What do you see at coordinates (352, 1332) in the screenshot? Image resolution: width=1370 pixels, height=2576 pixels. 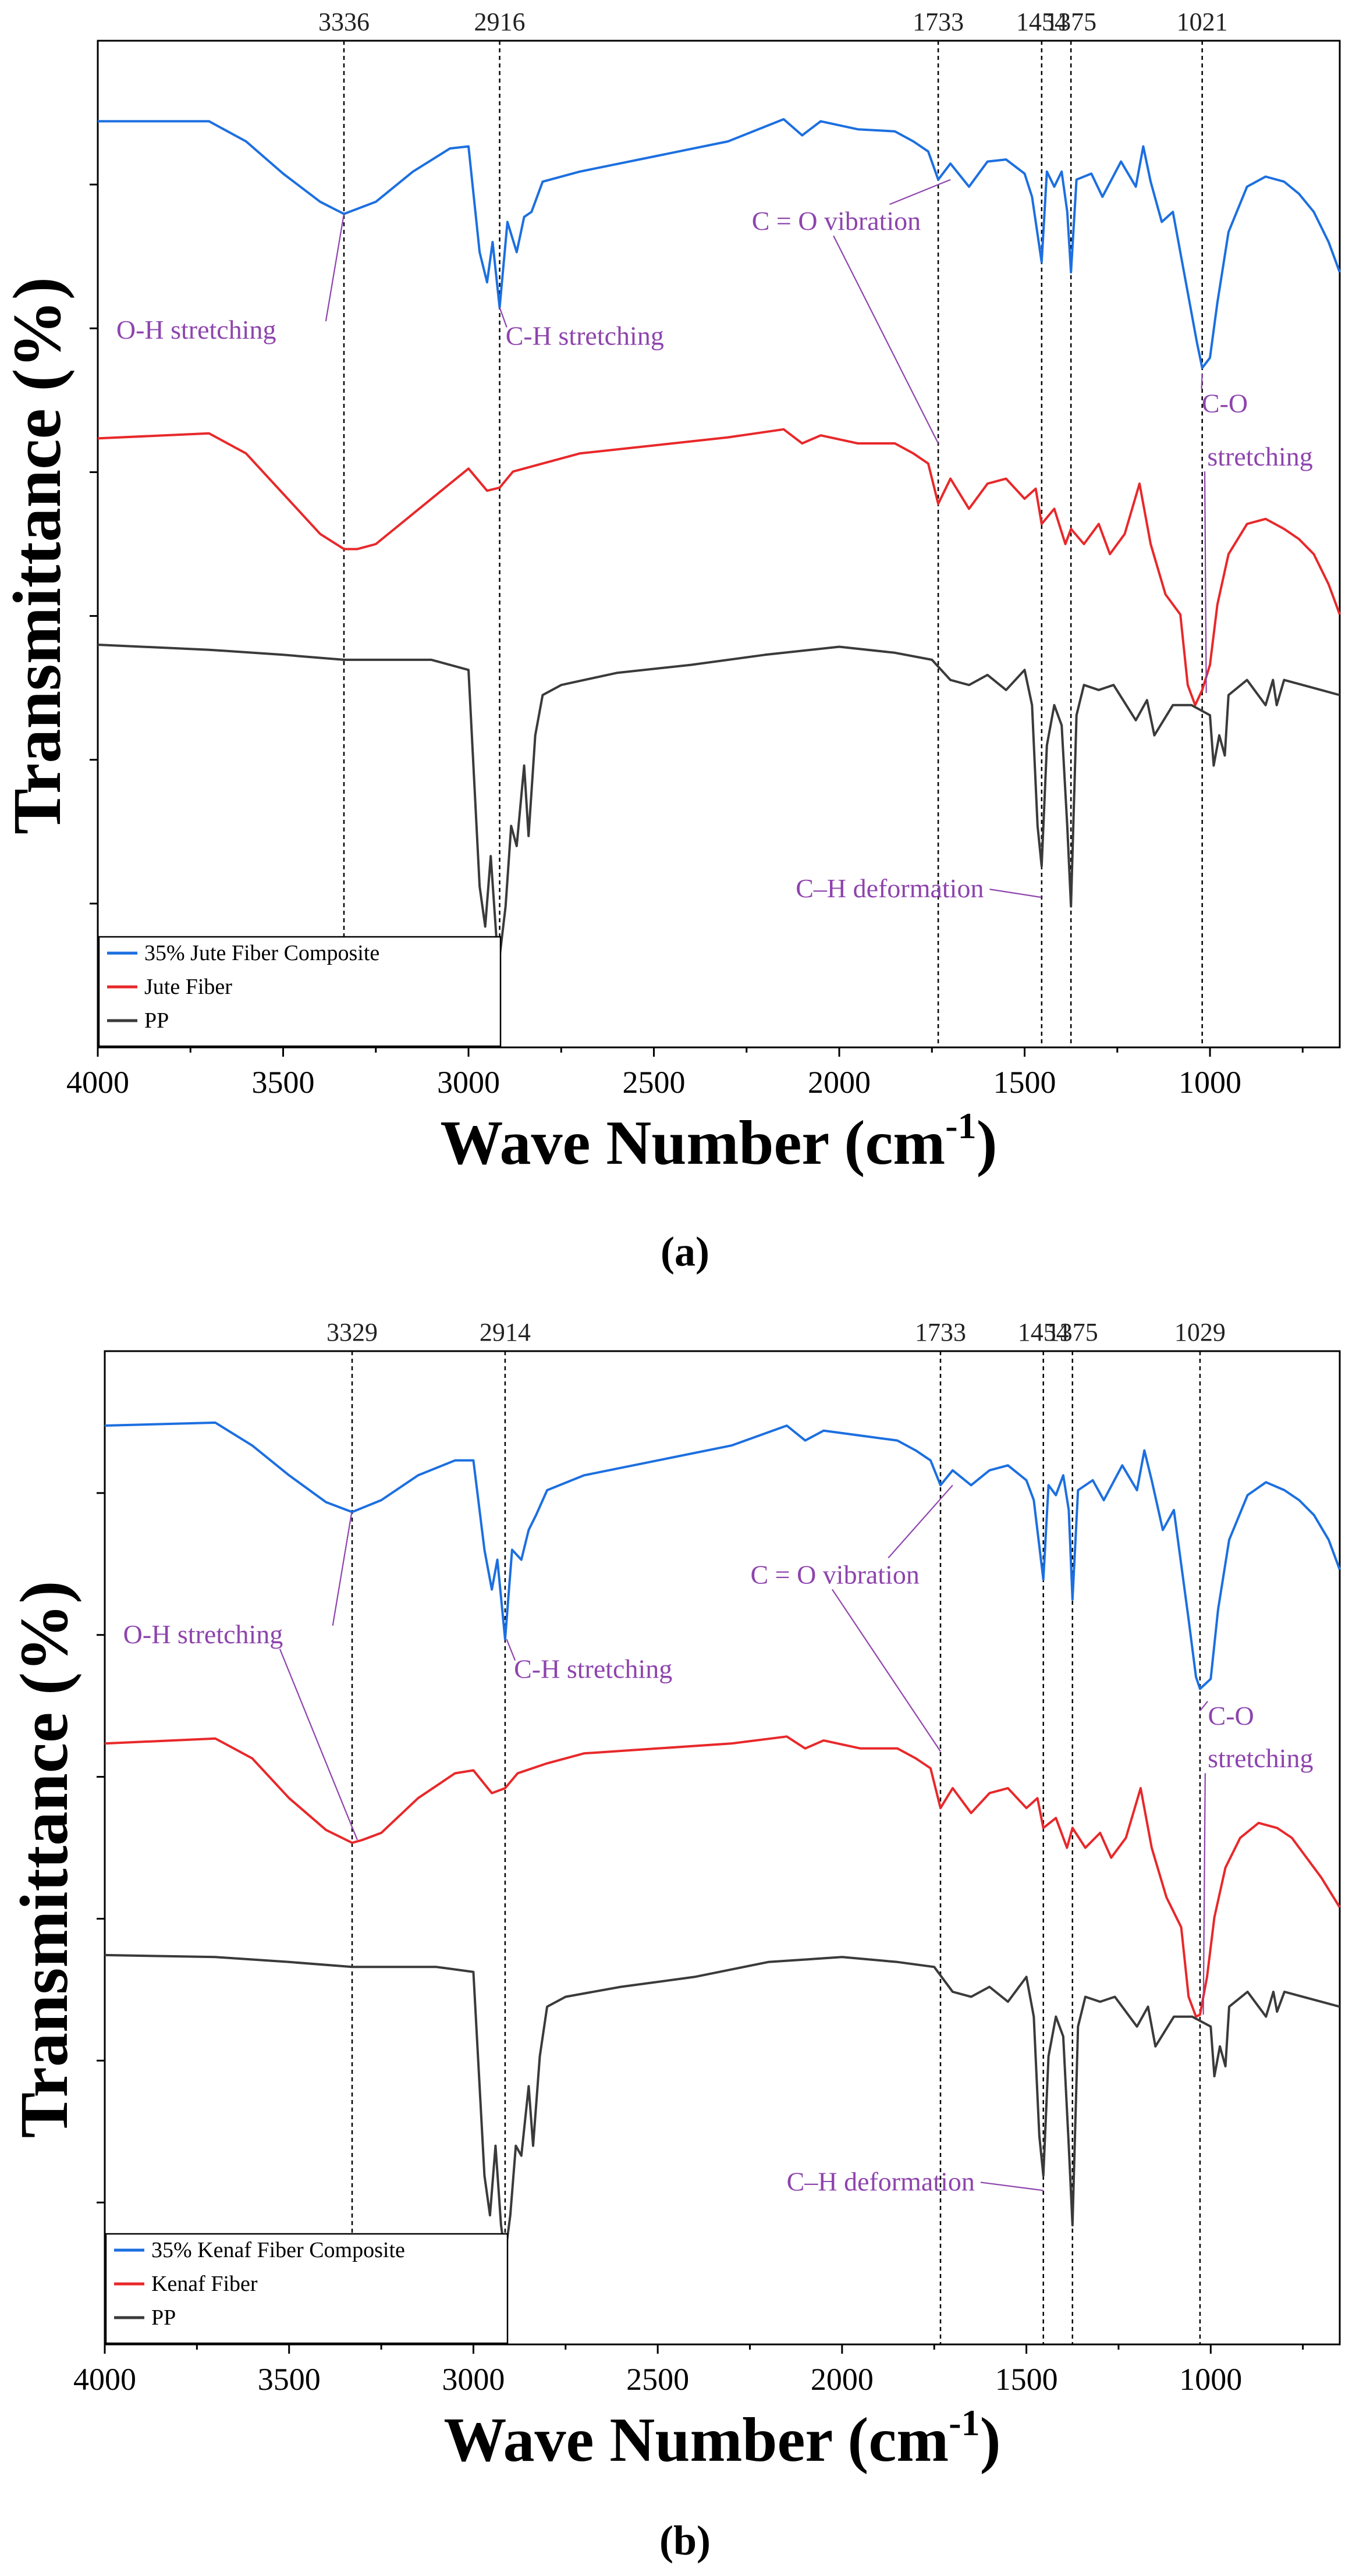 I see `peak-label-3329: 3329` at bounding box center [352, 1332].